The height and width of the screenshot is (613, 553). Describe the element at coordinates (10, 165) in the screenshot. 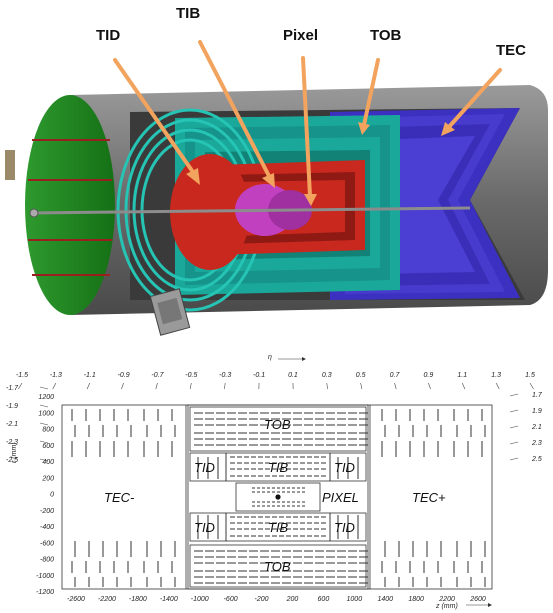

I see `side-bracket` at that location.